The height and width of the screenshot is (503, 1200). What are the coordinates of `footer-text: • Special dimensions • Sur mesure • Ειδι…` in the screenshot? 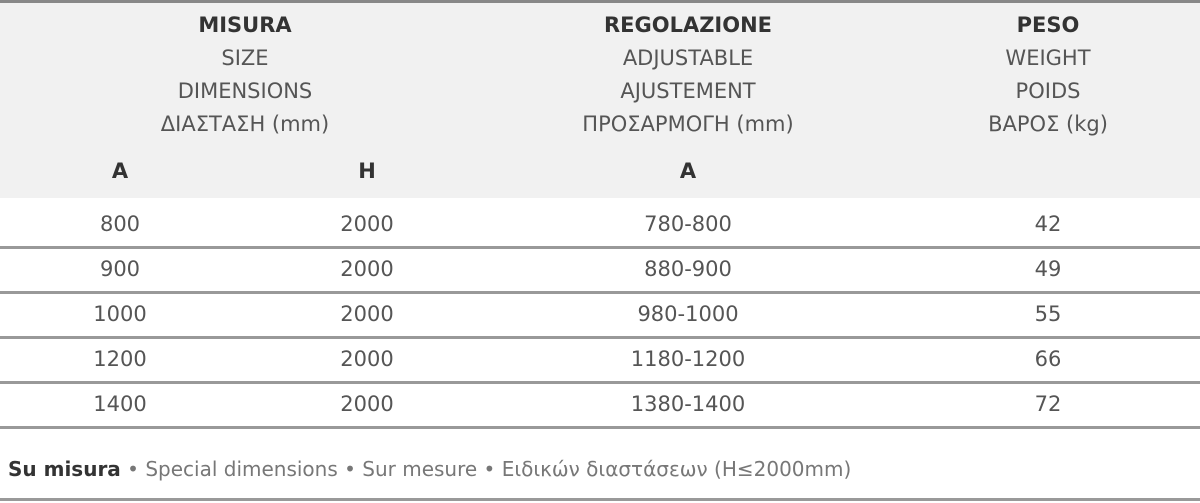 It's located at (486, 469).